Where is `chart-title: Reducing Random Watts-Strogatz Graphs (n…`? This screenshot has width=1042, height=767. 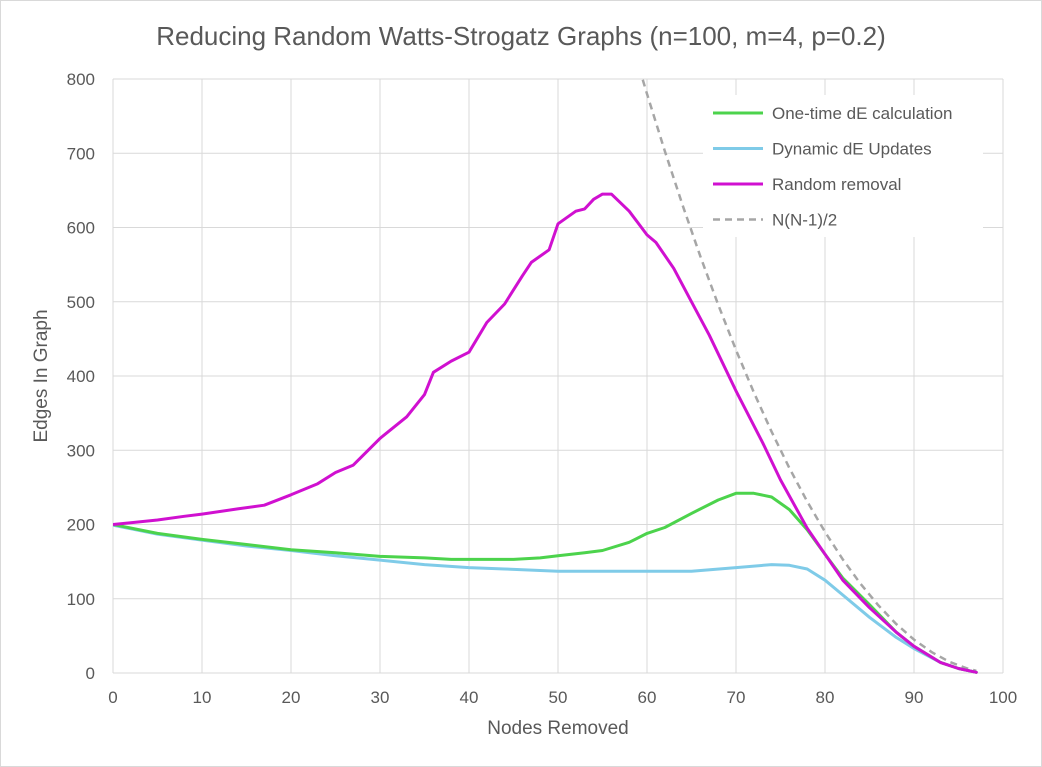 chart-title: Reducing Random Watts-Strogatz Graphs (n… is located at coordinates (521, 36).